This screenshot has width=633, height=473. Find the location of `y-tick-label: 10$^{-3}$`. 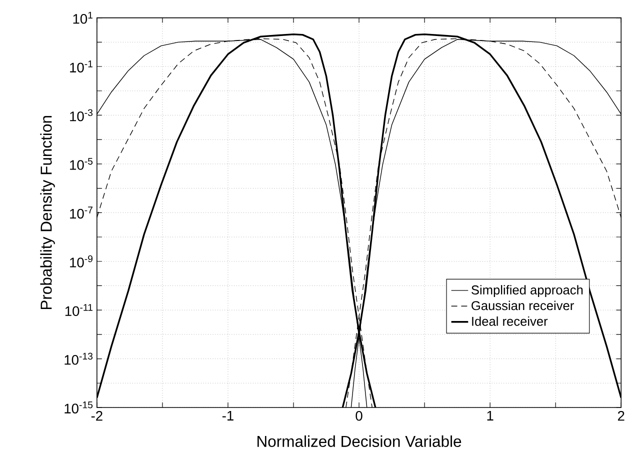

y-tick-label: 10$^{-3}$ is located at coordinates (81, 115).